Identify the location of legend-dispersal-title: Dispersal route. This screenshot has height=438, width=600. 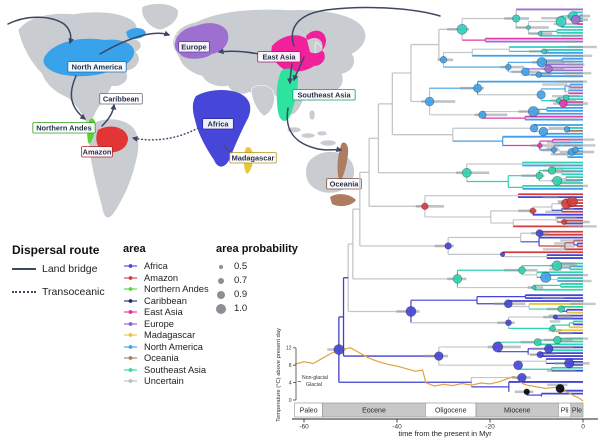
(56, 250).